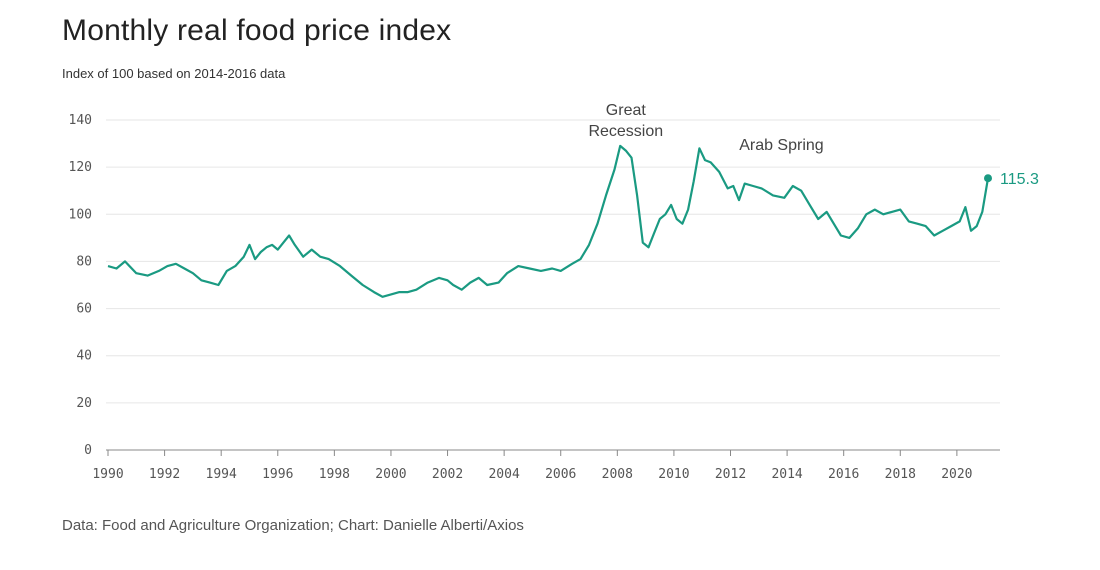 This screenshot has width=1100, height=570. Describe the element at coordinates (626, 110) in the screenshot. I see `annotation-line: Great` at that location.